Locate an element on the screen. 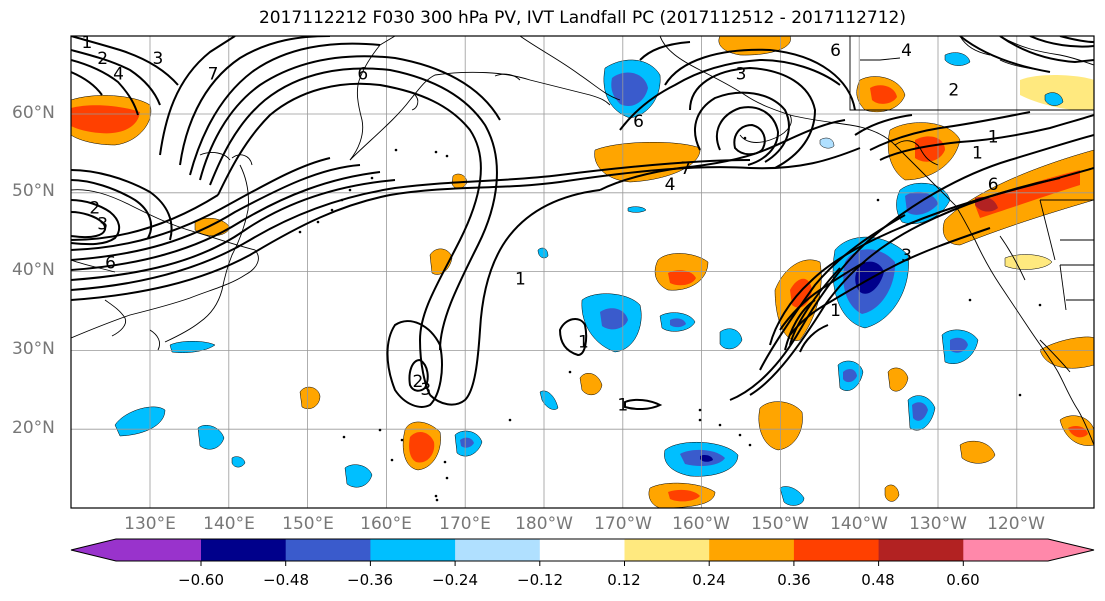 The image size is (1105, 601). colorbar-tick-label: 0.60 is located at coordinates (963, 580).